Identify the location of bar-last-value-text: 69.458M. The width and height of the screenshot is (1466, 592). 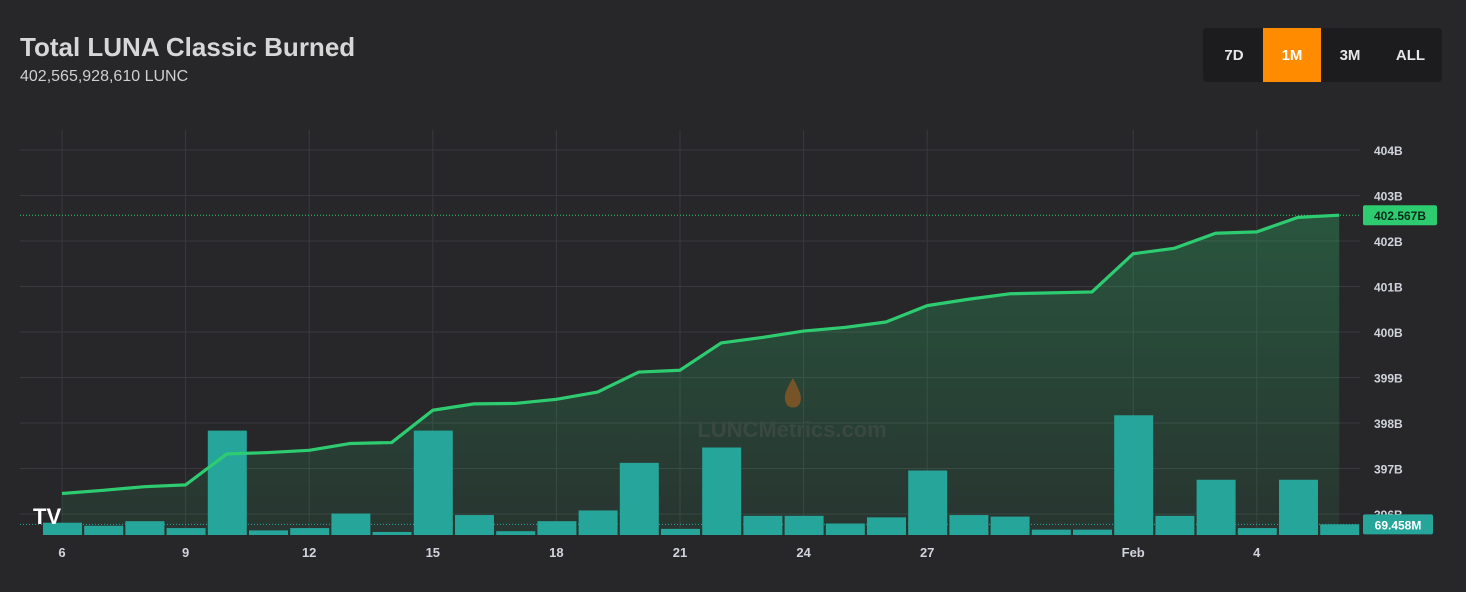
(1398, 525).